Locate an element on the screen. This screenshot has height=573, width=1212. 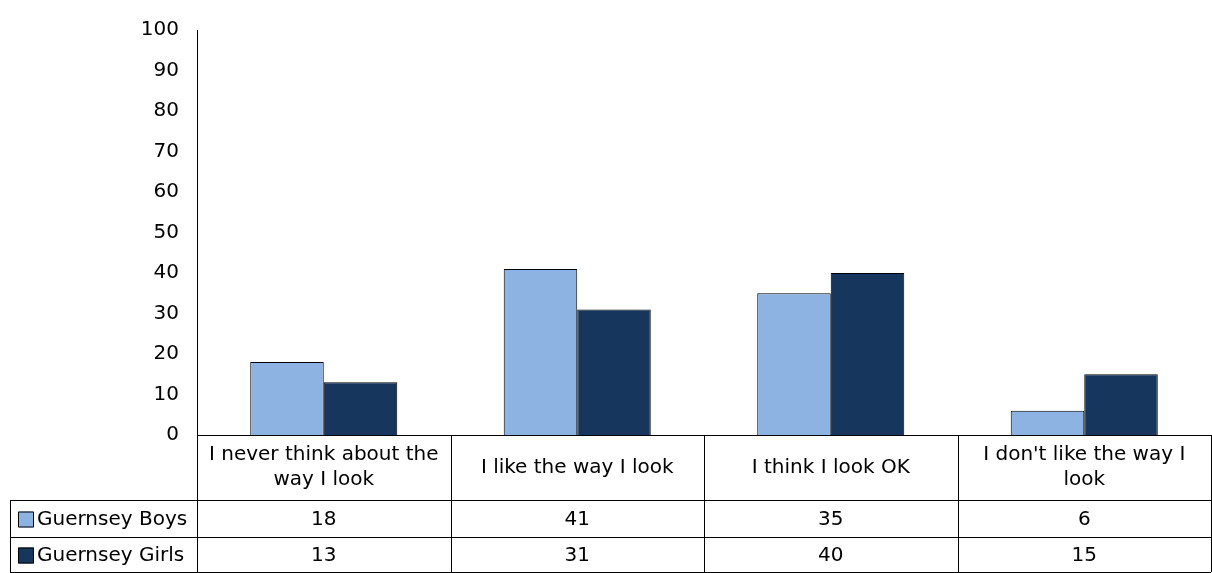
x-tick-label: I like the way I look is located at coordinates (577, 465).